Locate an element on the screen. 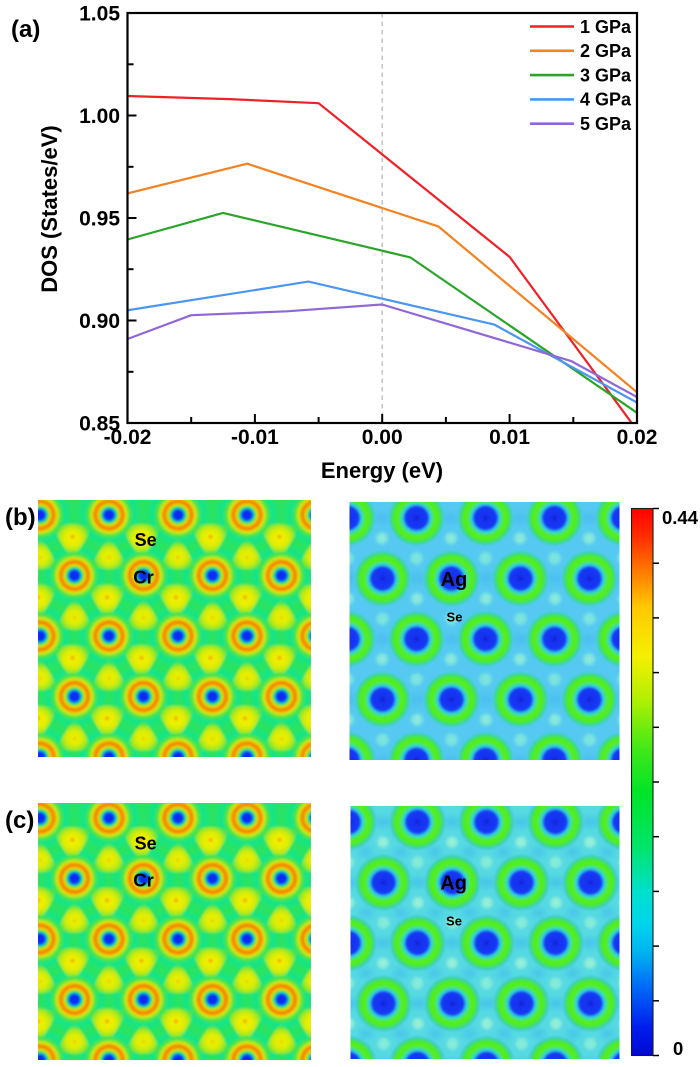 This screenshot has width=700, height=1067. svg-text: (b) is located at coordinates (20, 517).